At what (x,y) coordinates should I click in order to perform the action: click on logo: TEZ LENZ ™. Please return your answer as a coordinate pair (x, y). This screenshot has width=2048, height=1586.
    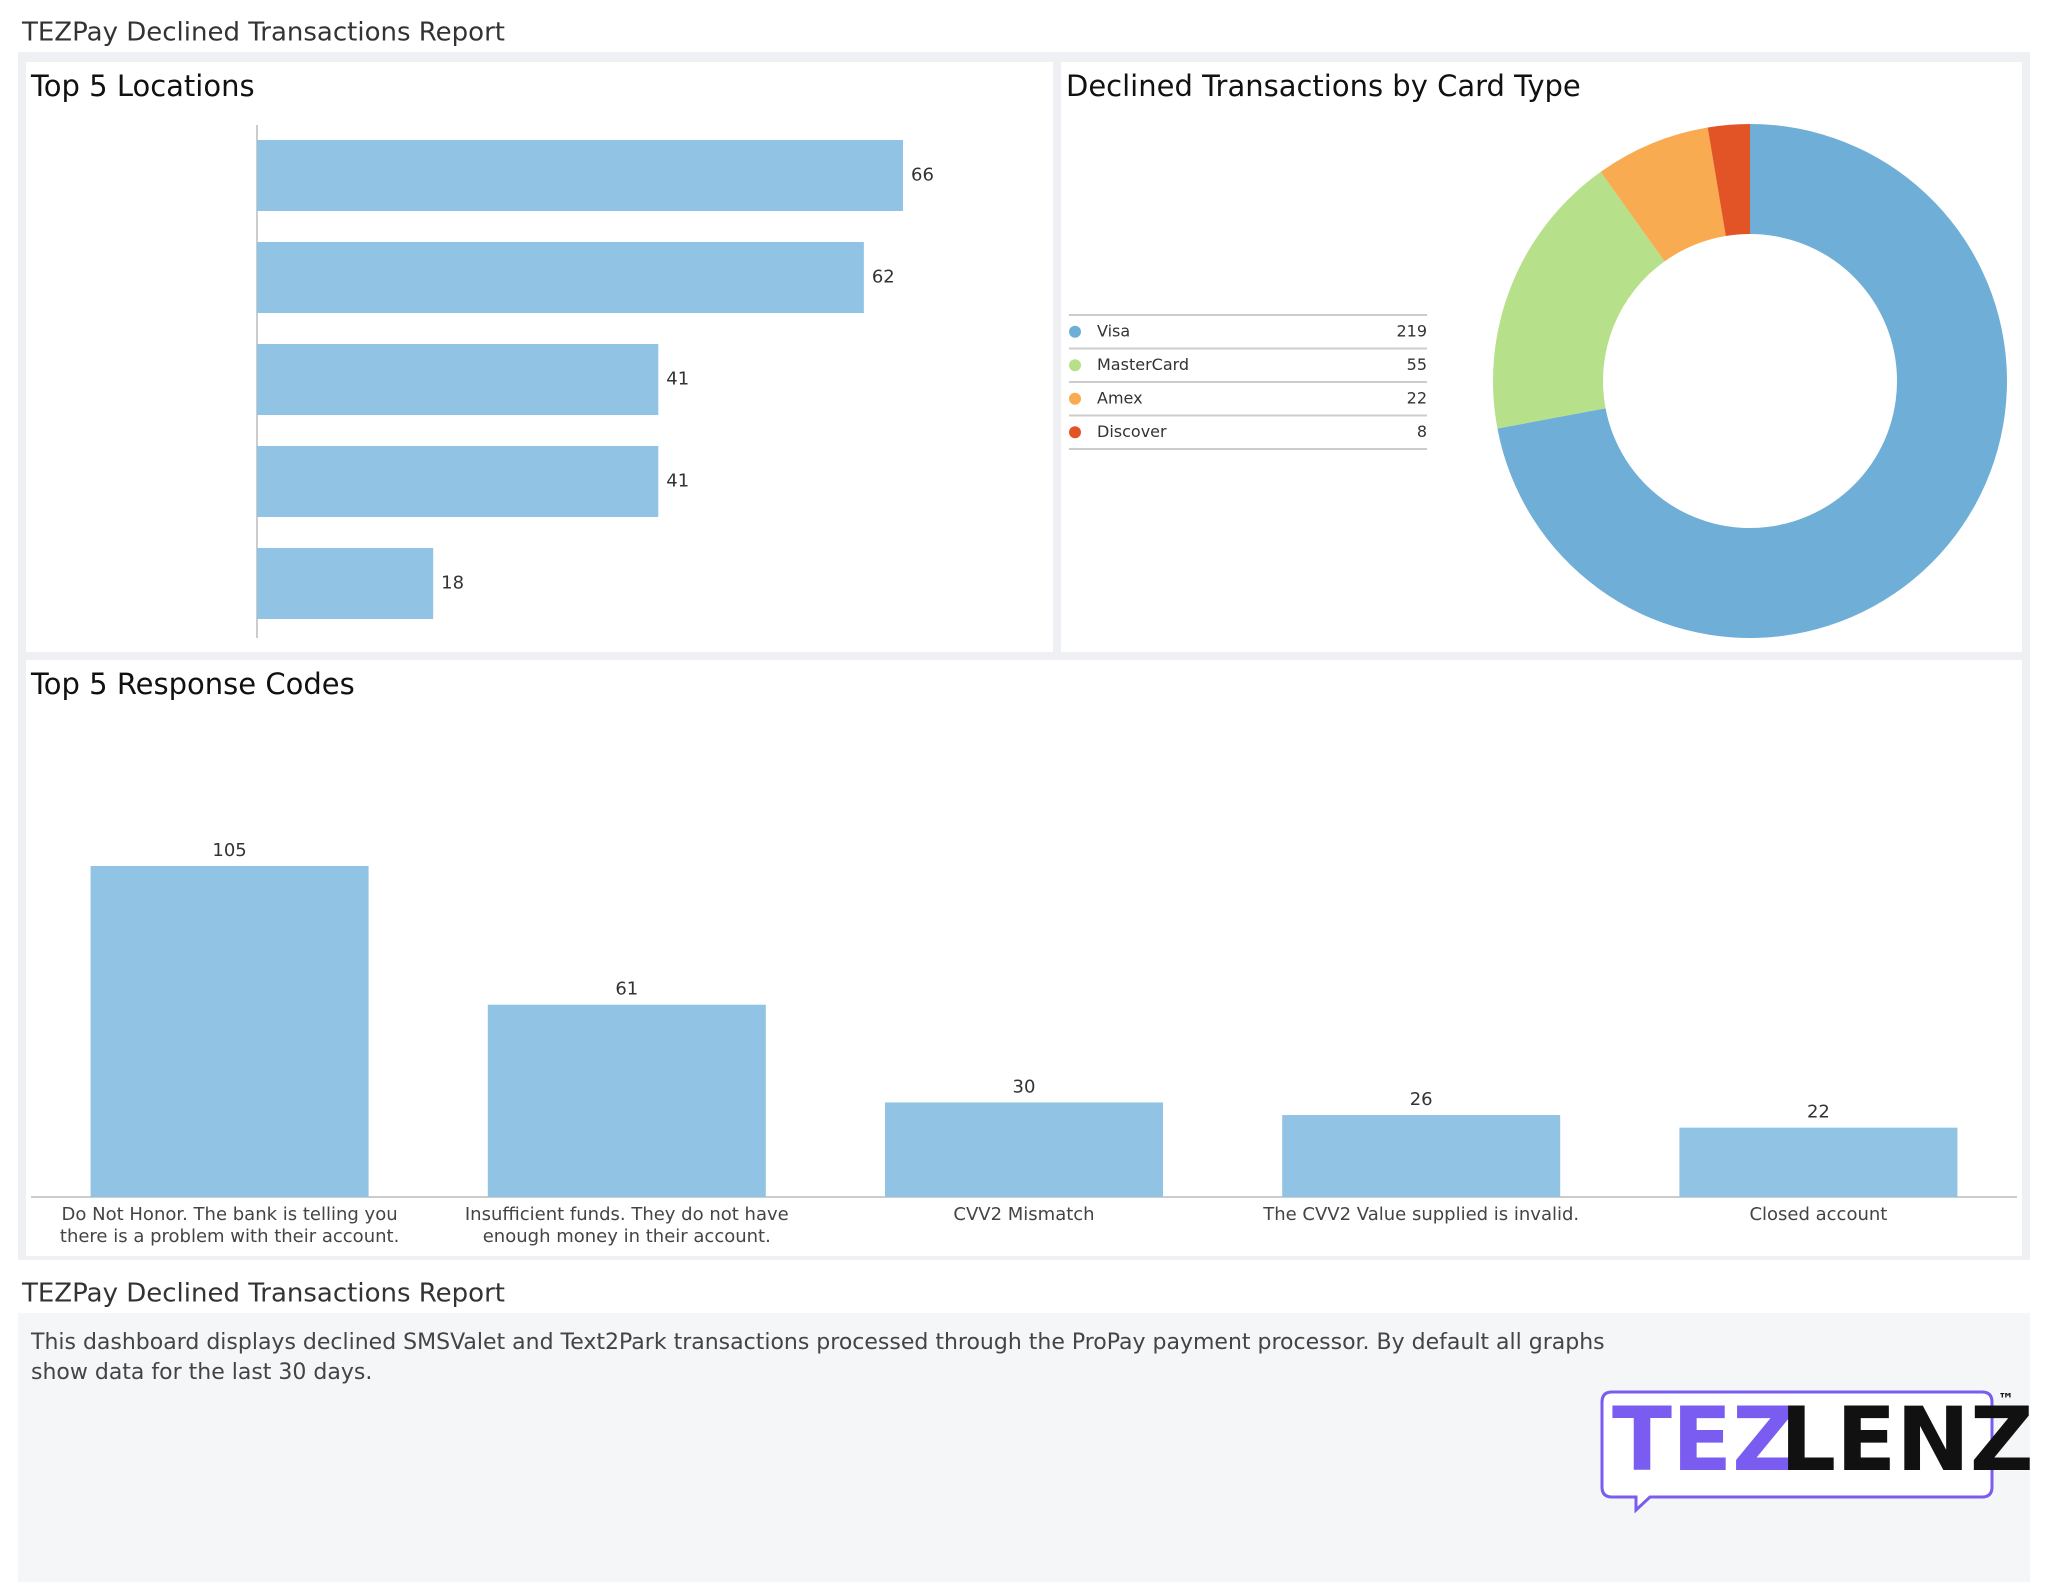
    Looking at the image, I should click on (1817, 1451).